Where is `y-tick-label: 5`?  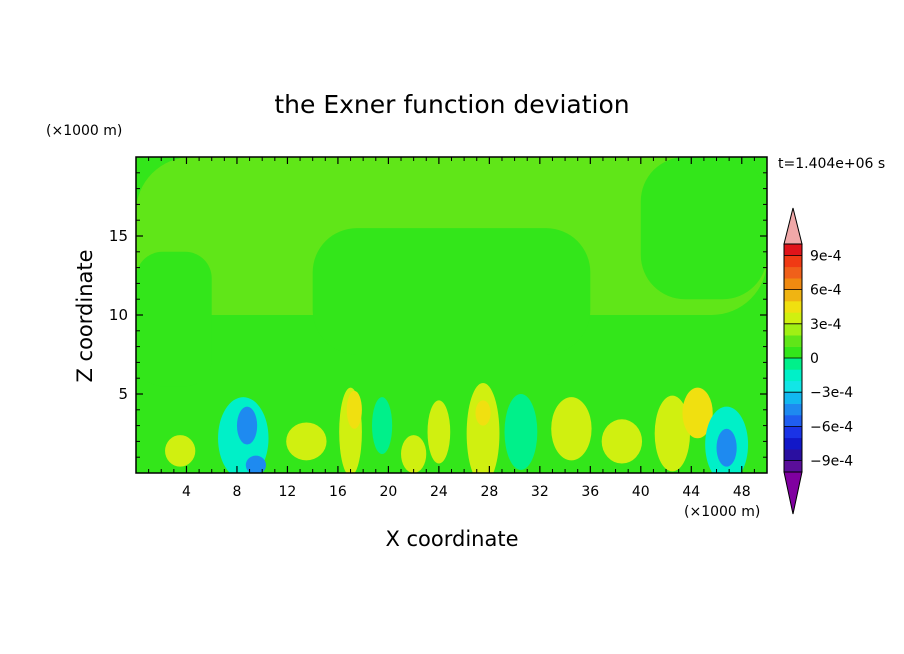 y-tick-label: 5 is located at coordinates (123, 394).